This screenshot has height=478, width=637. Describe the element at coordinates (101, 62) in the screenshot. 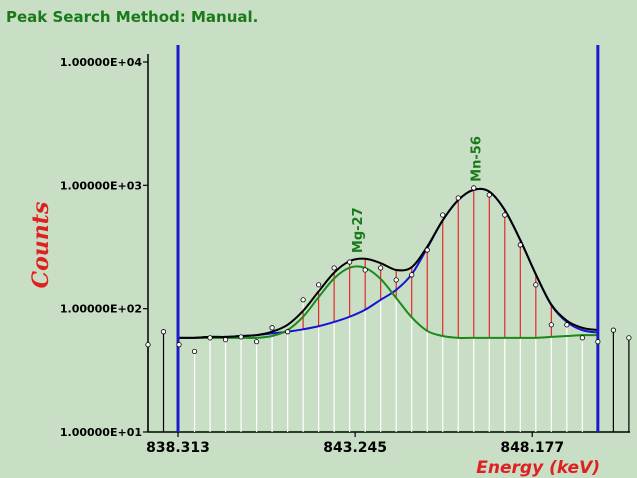

I see `y-tick-label: 1.00000E+04` at that location.